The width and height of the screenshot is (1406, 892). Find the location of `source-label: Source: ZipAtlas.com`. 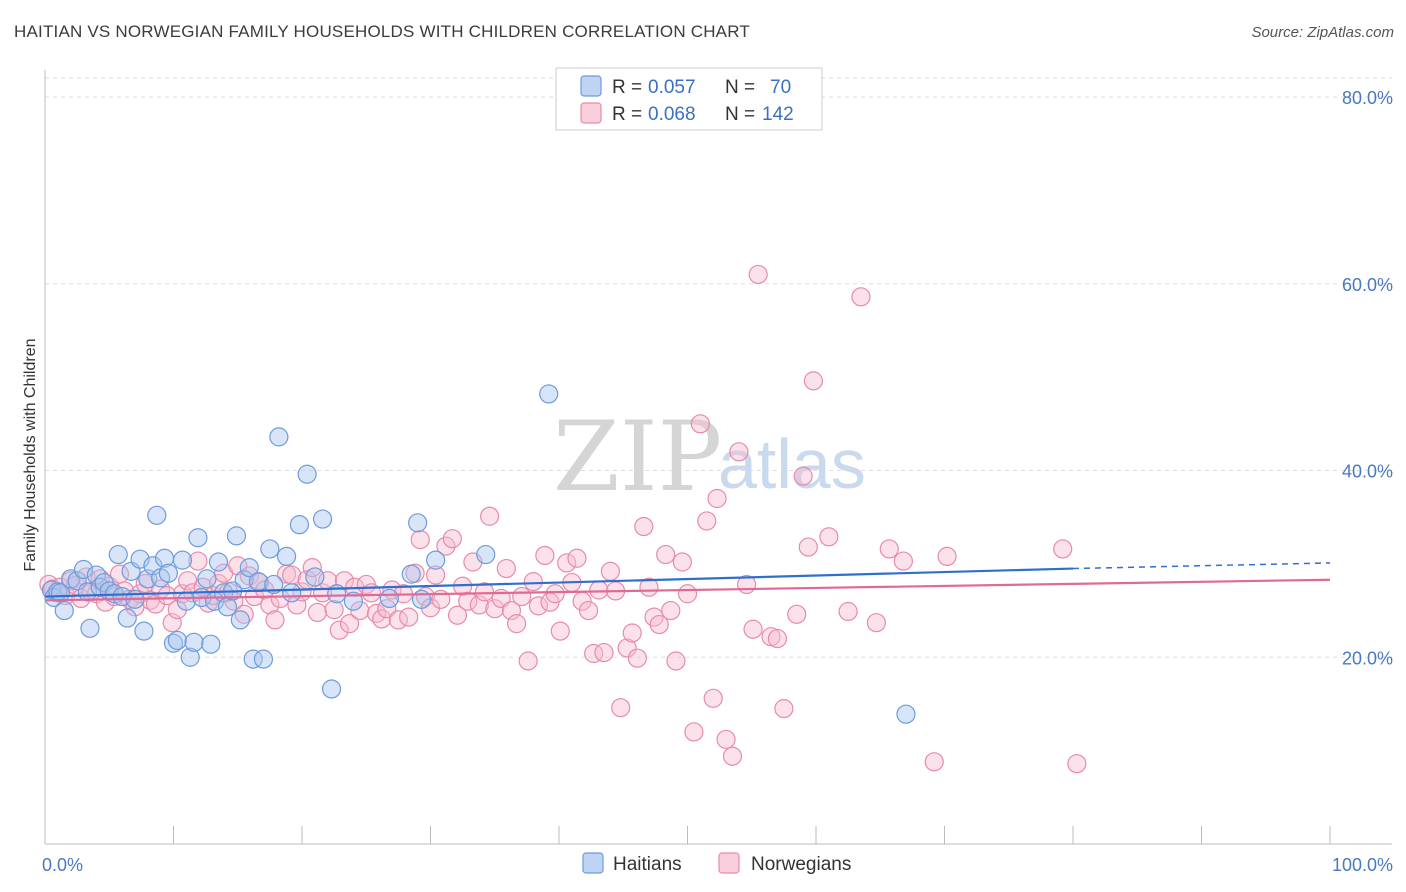

source-label: Source: ZipAtlas.com is located at coordinates (1322, 32).